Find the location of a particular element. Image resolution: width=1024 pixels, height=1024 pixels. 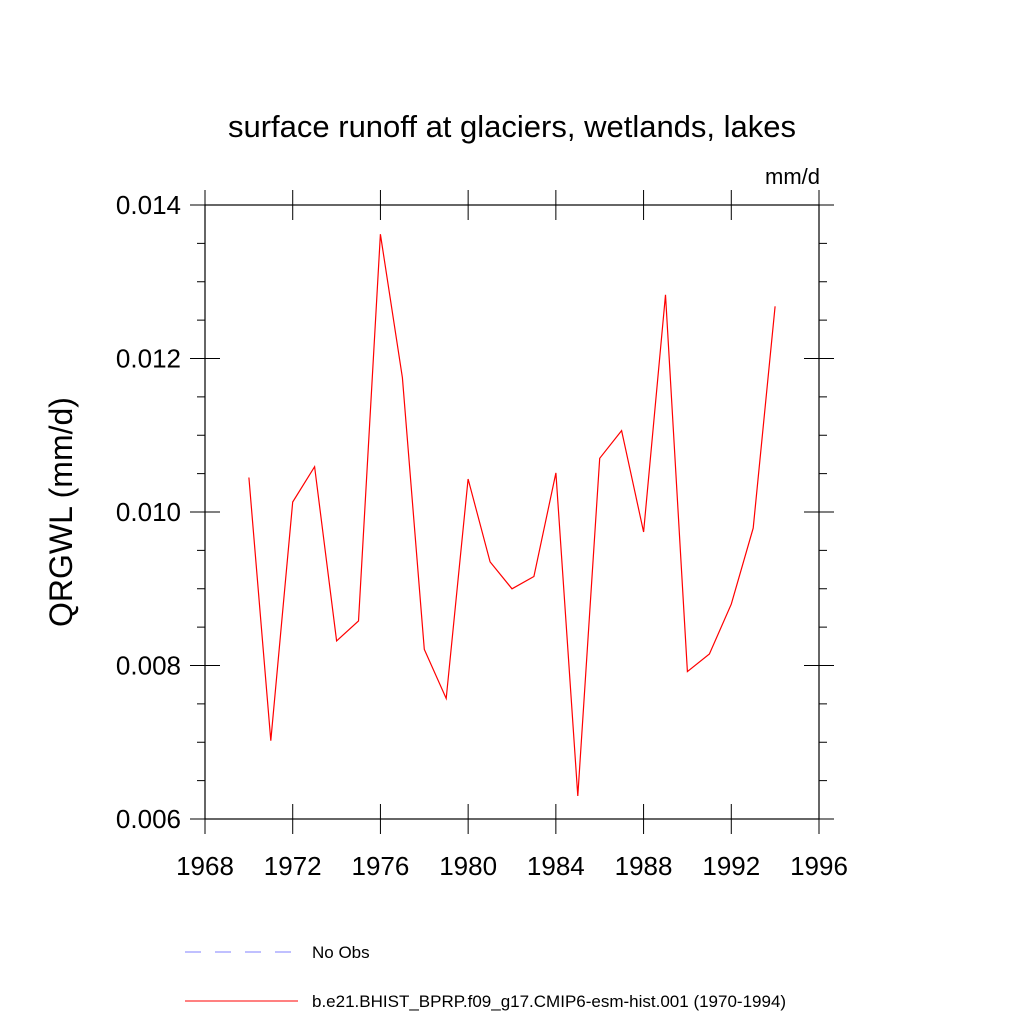

x-tick-label: 1972 is located at coordinates (293, 866).